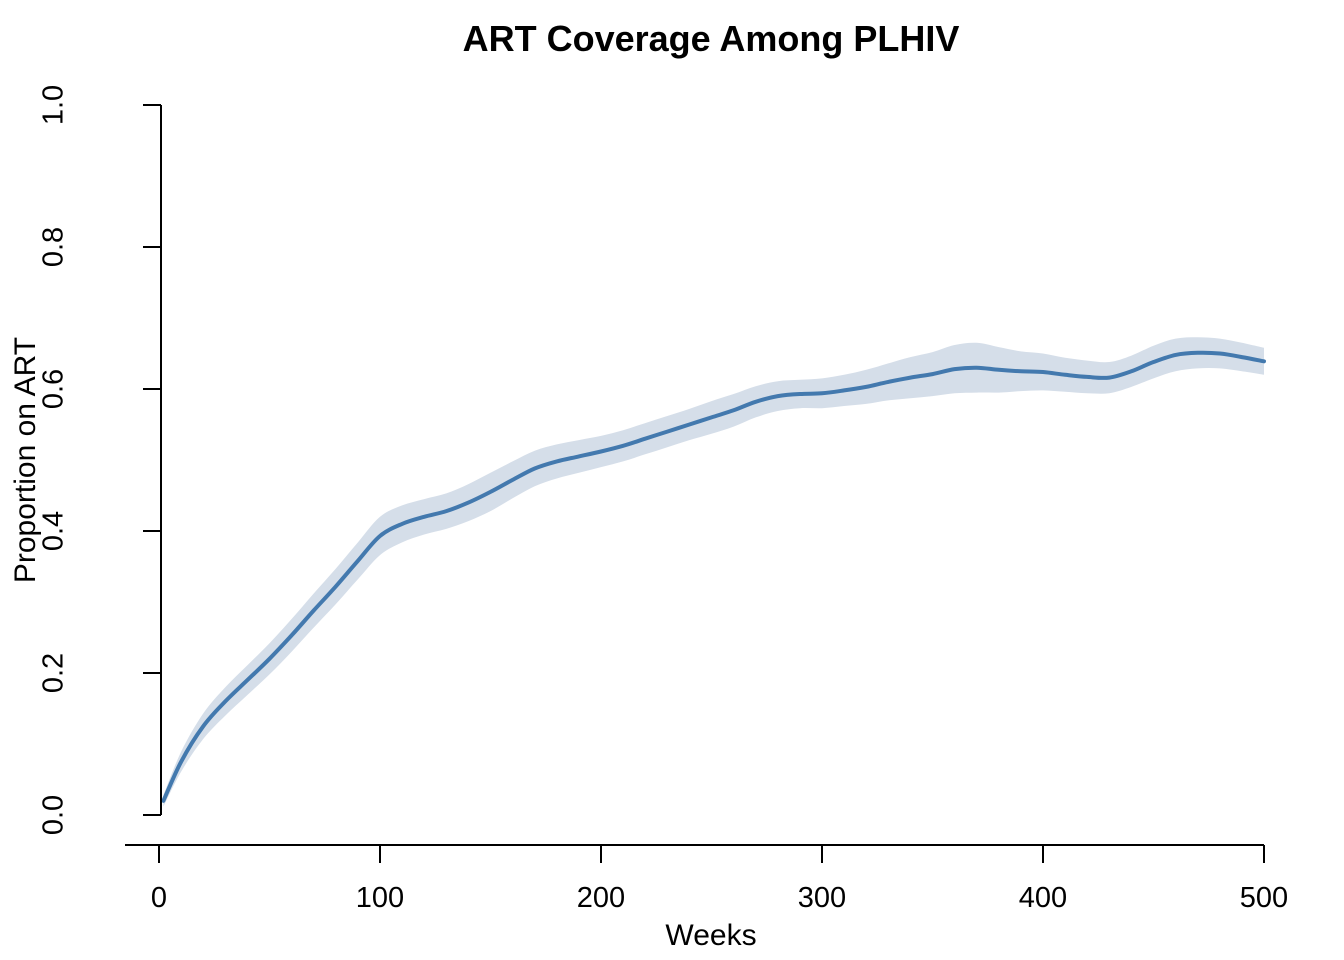 Image resolution: width=1344 pixels, height=960 pixels. What do you see at coordinates (1264, 898) in the screenshot?
I see `x-tick-label: 500` at bounding box center [1264, 898].